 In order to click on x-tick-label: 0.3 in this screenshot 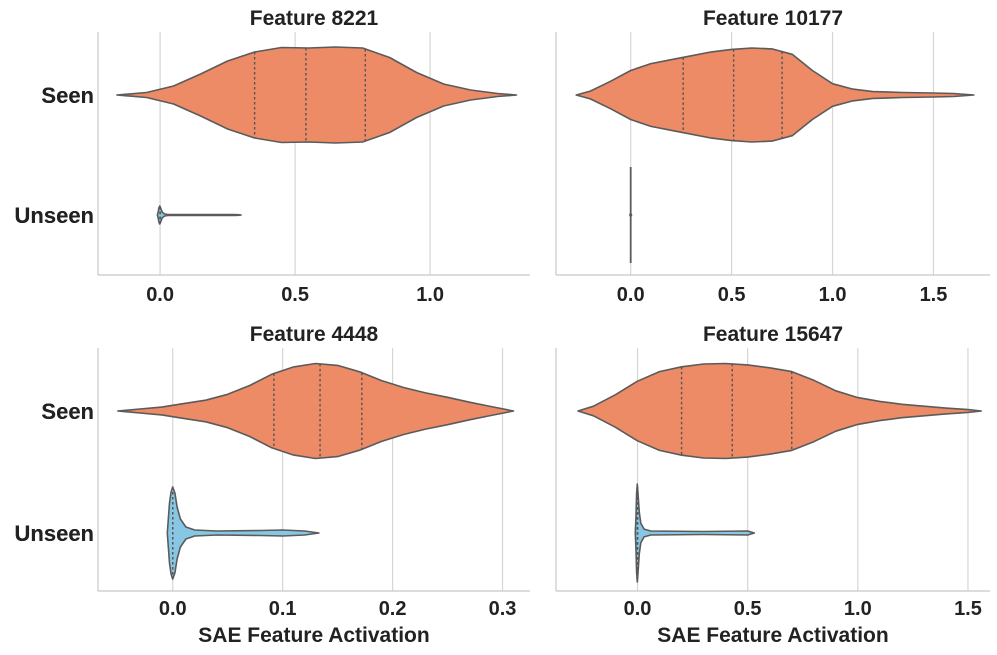, I will do `click(503, 609)`.